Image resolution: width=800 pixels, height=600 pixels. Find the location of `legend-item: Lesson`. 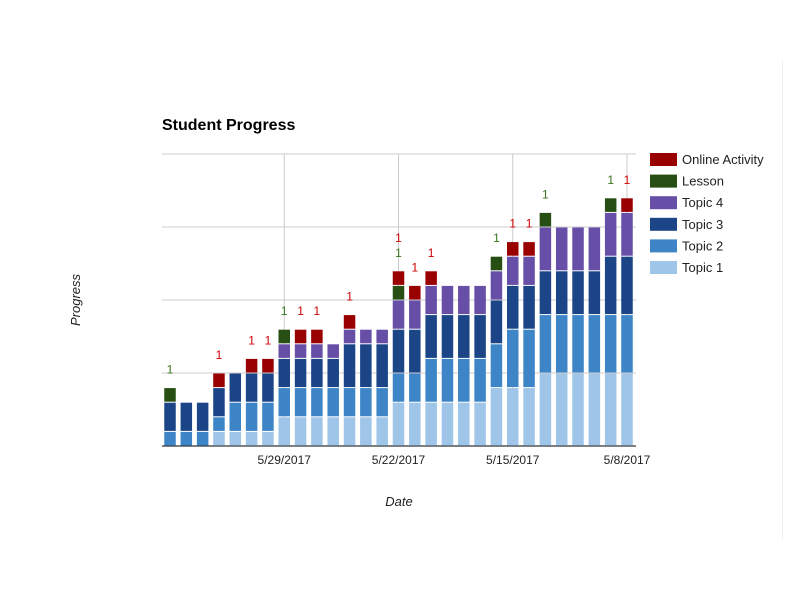

legend-item: Lesson is located at coordinates (687, 181).